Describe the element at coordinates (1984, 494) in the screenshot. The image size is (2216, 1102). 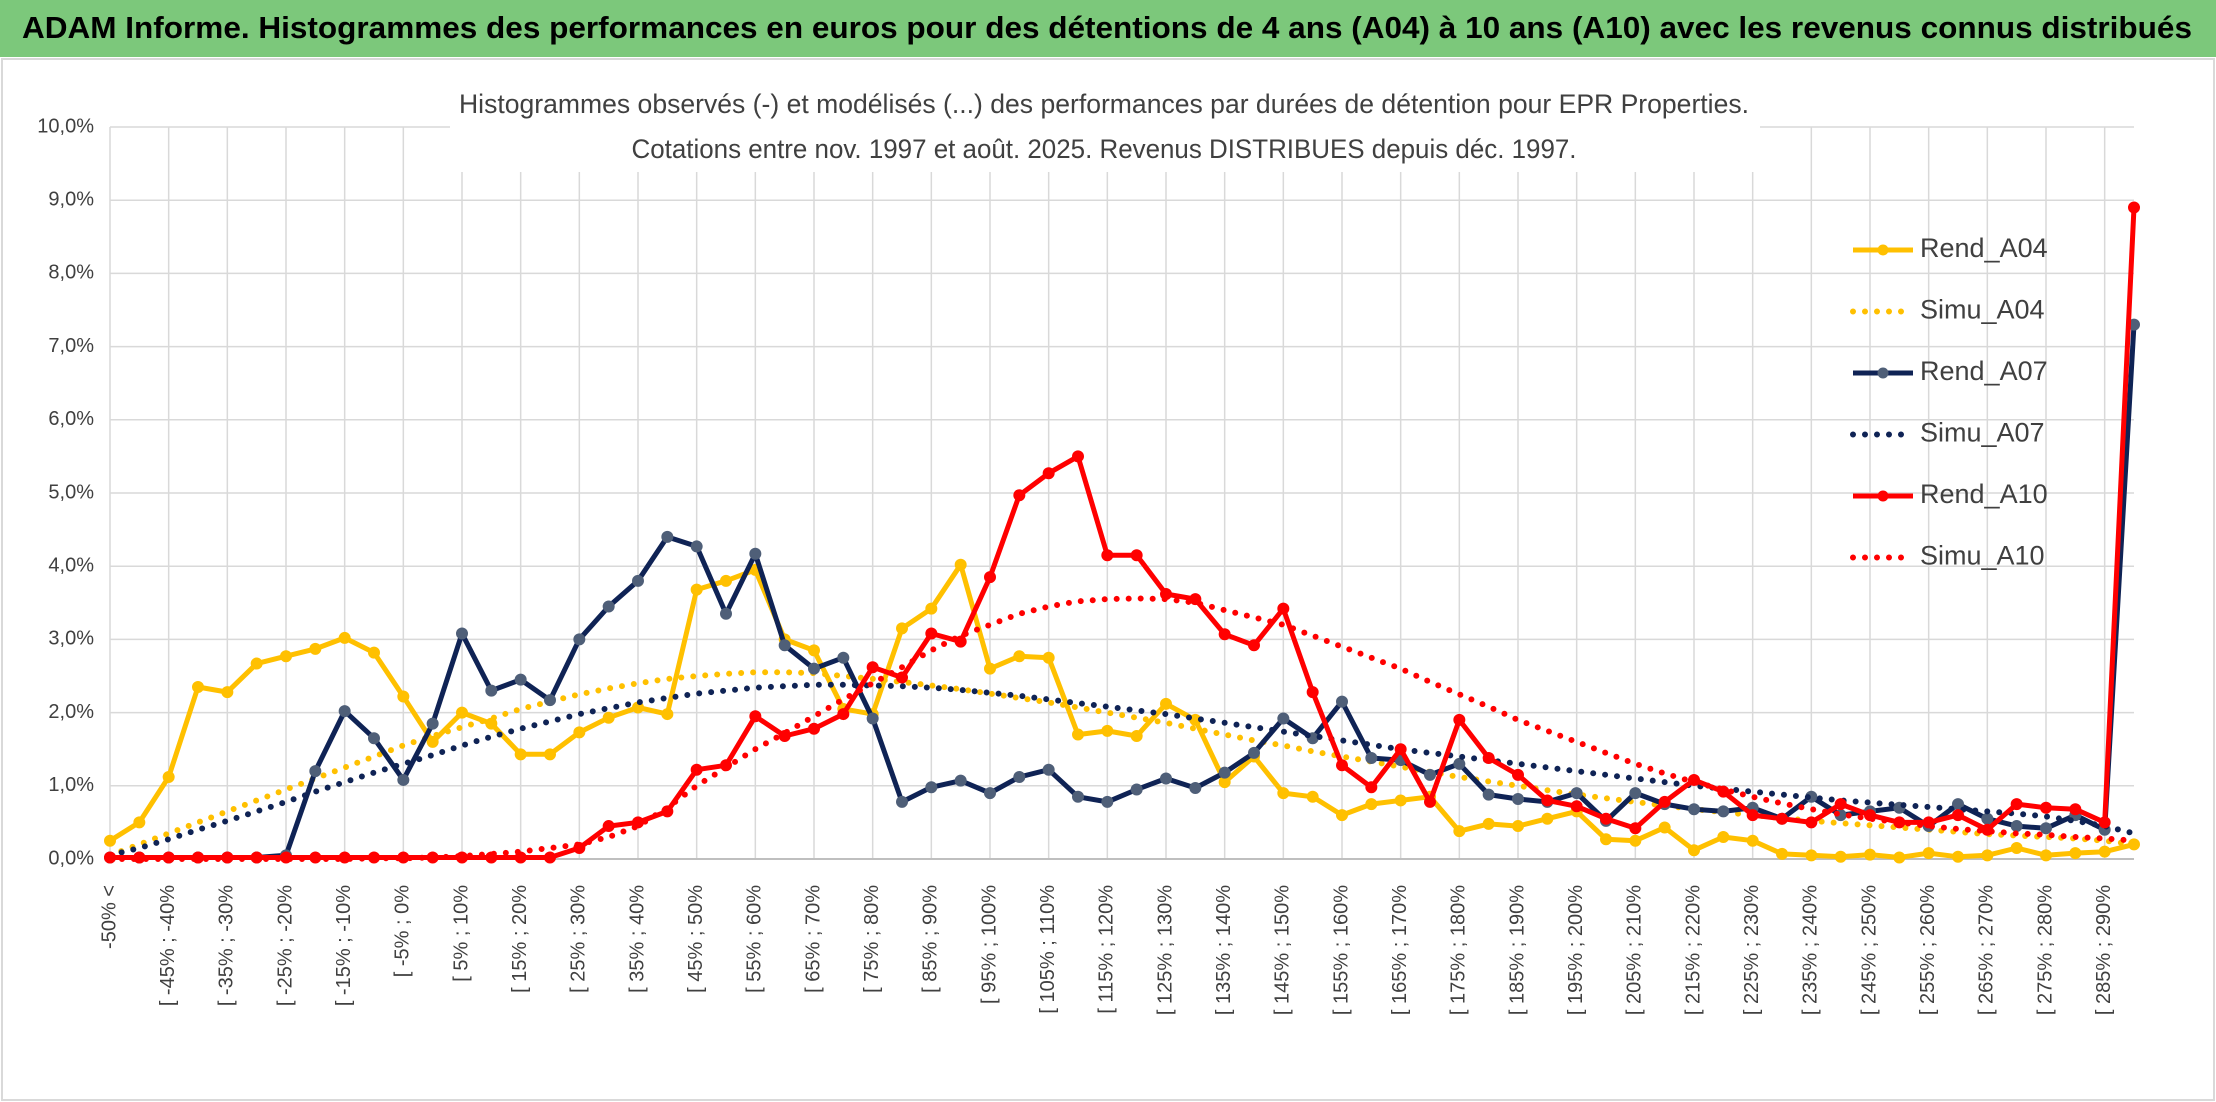
I see `legend-label: Rend_A10` at that location.